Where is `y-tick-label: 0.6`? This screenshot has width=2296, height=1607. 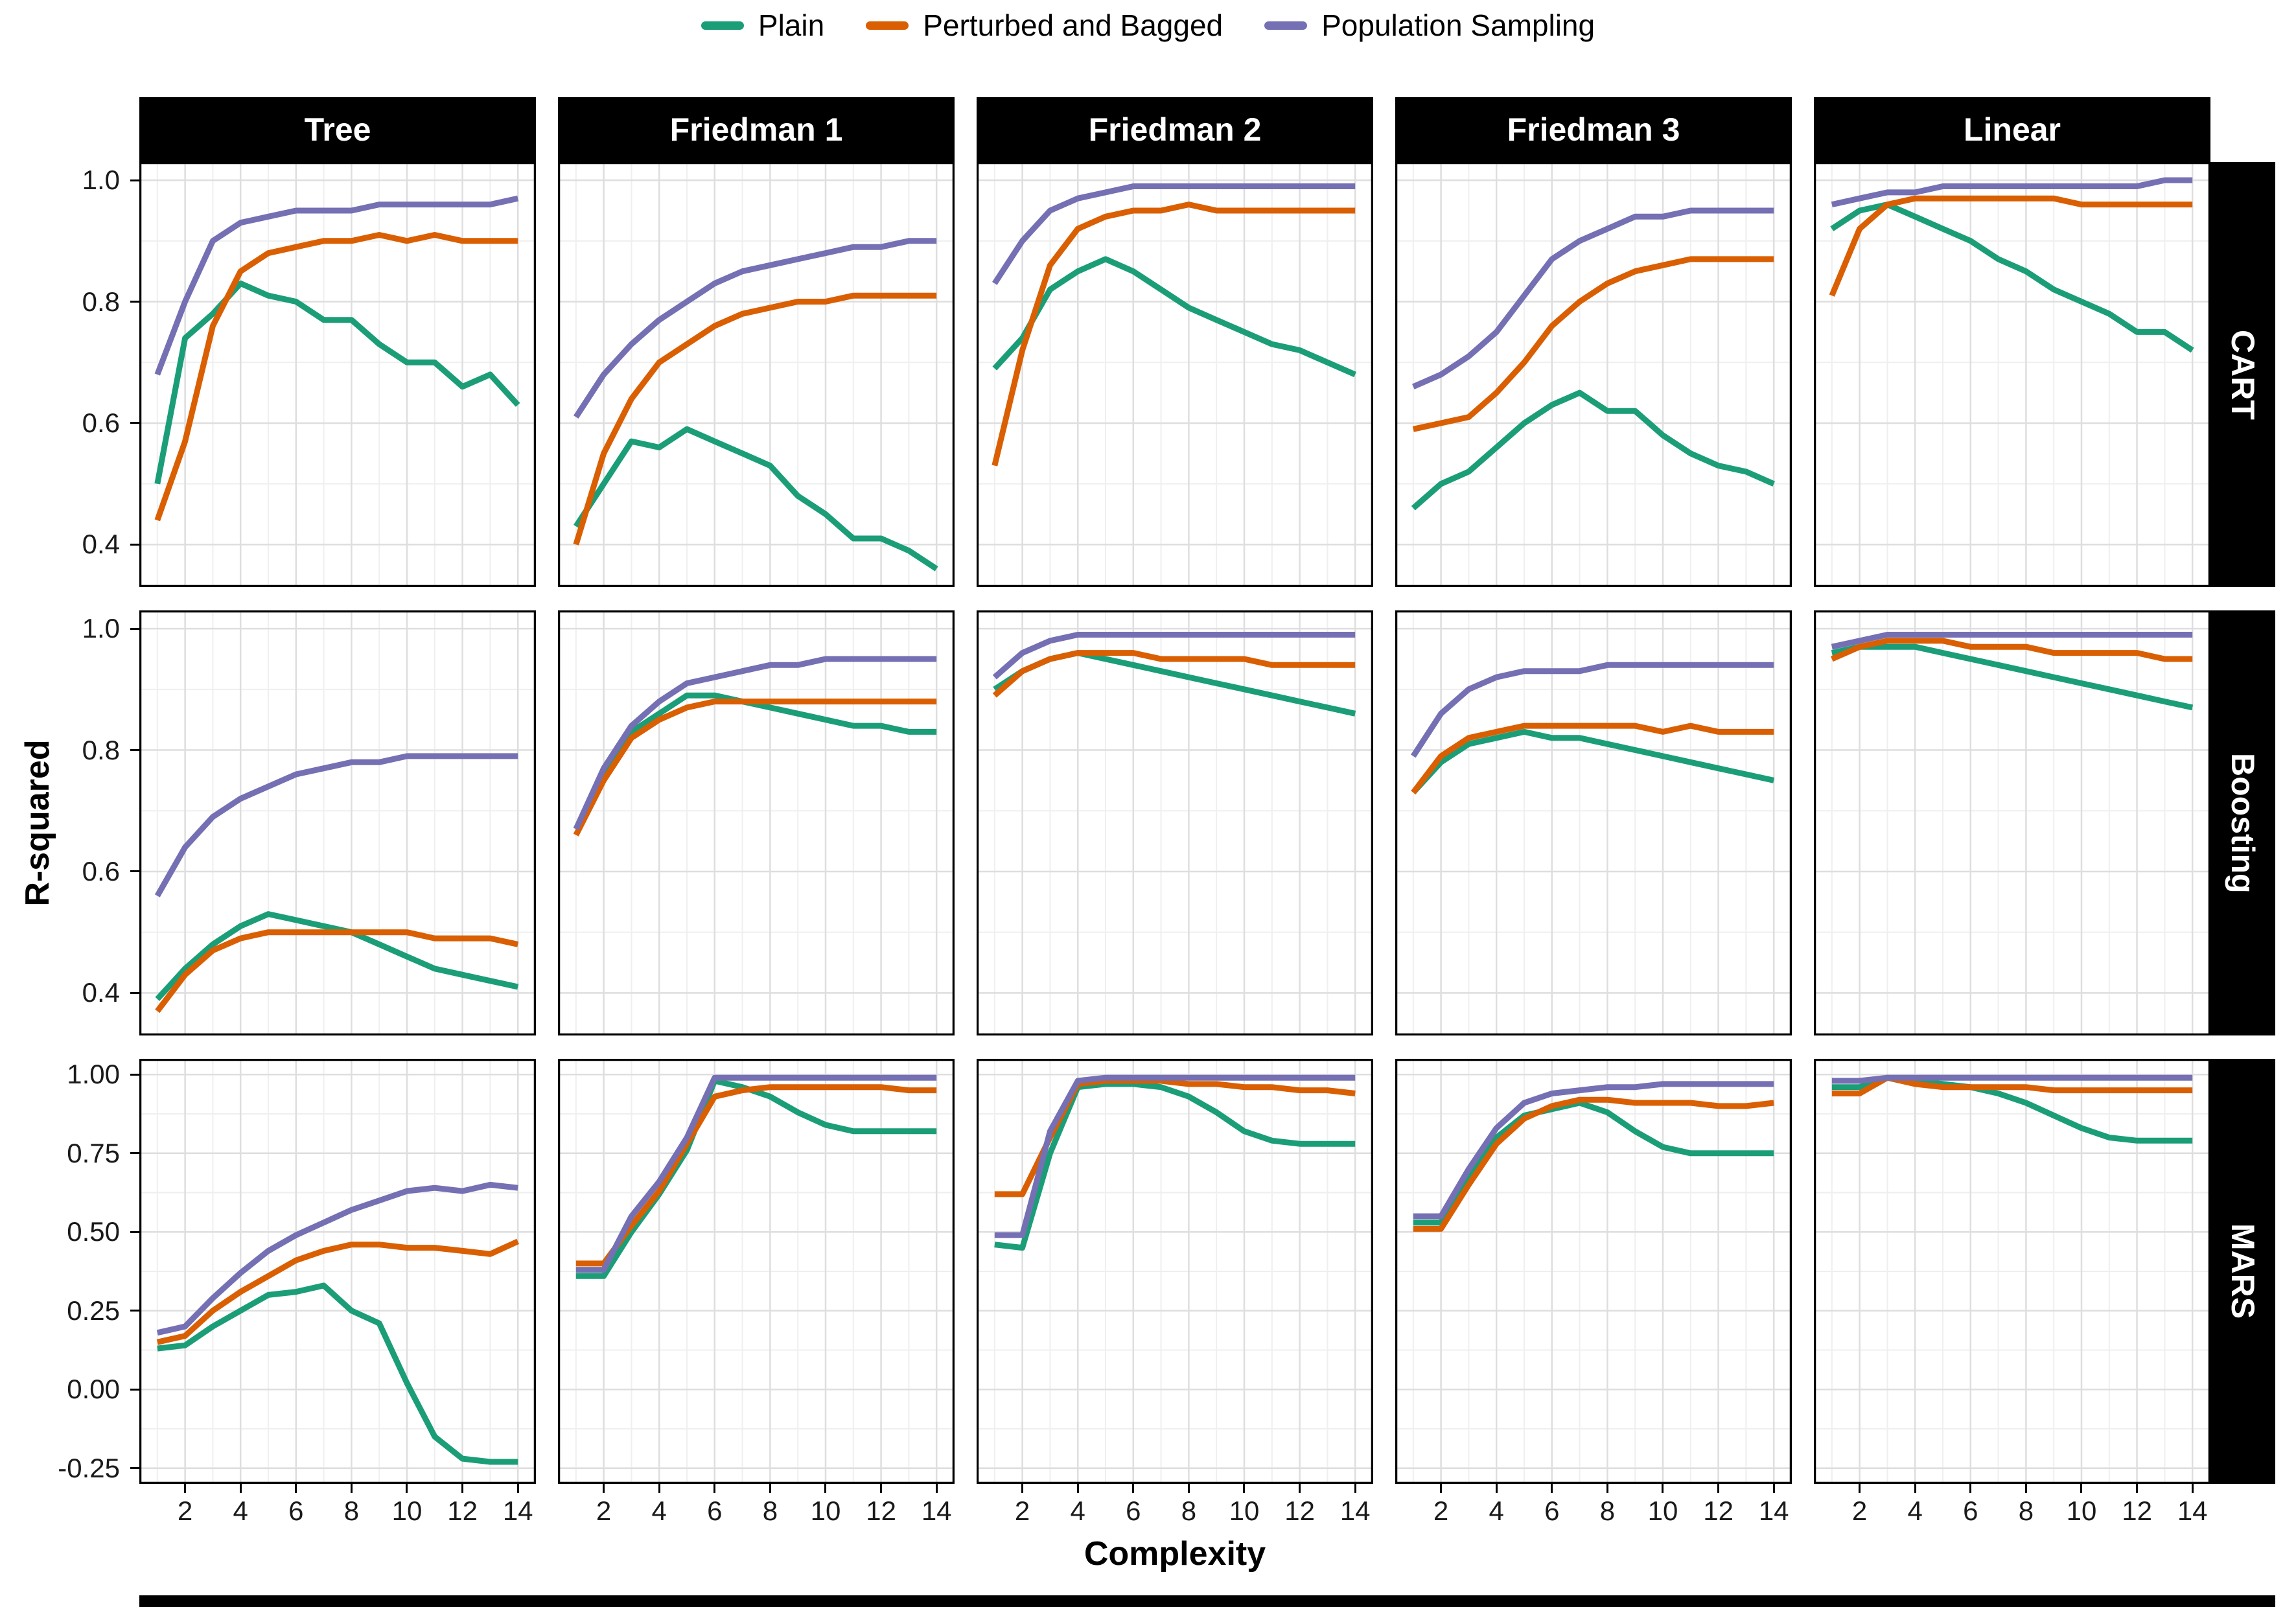
y-tick-label: 0.6 is located at coordinates (101, 422).